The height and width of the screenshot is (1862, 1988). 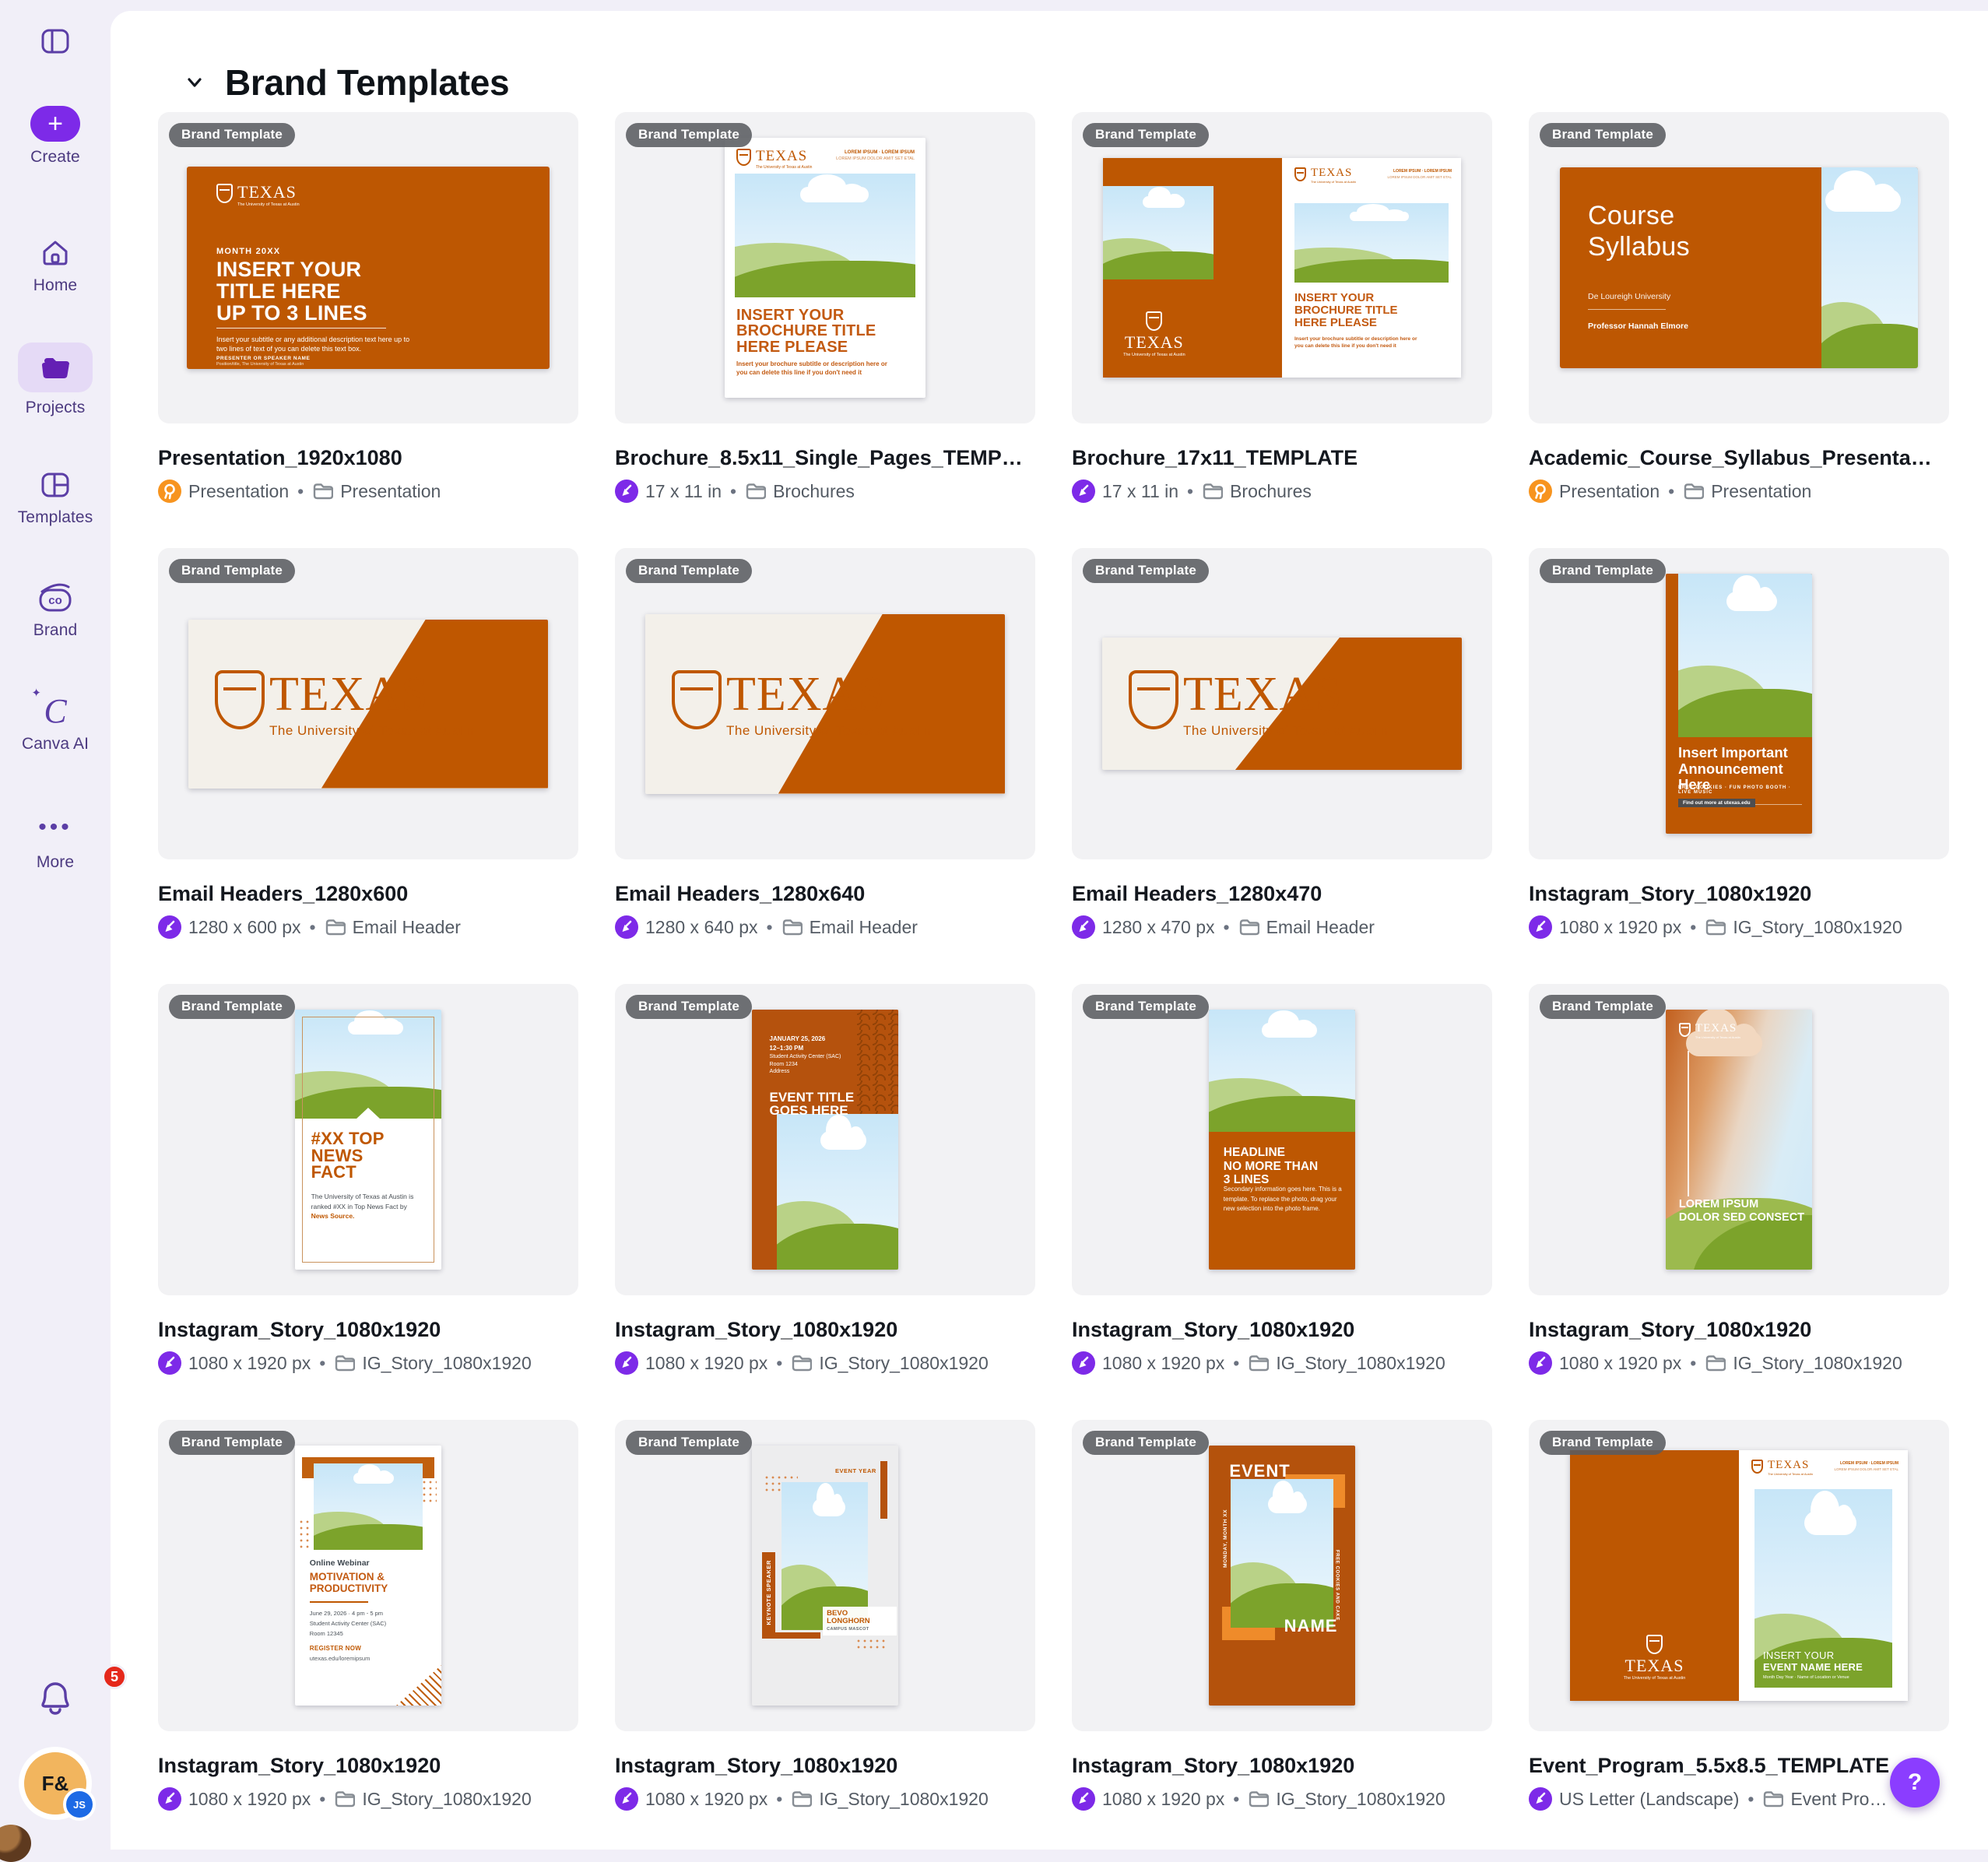 I want to click on corner-image-fragment, so click(x=16, y=1843).